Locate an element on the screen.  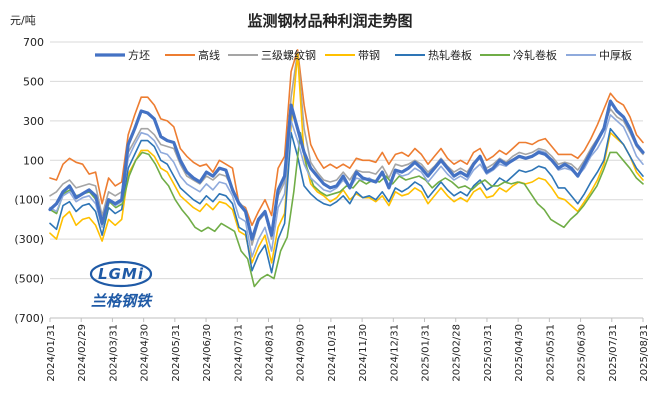
legend-label: 三级螺纹钢 is located at coordinates (288, 55).